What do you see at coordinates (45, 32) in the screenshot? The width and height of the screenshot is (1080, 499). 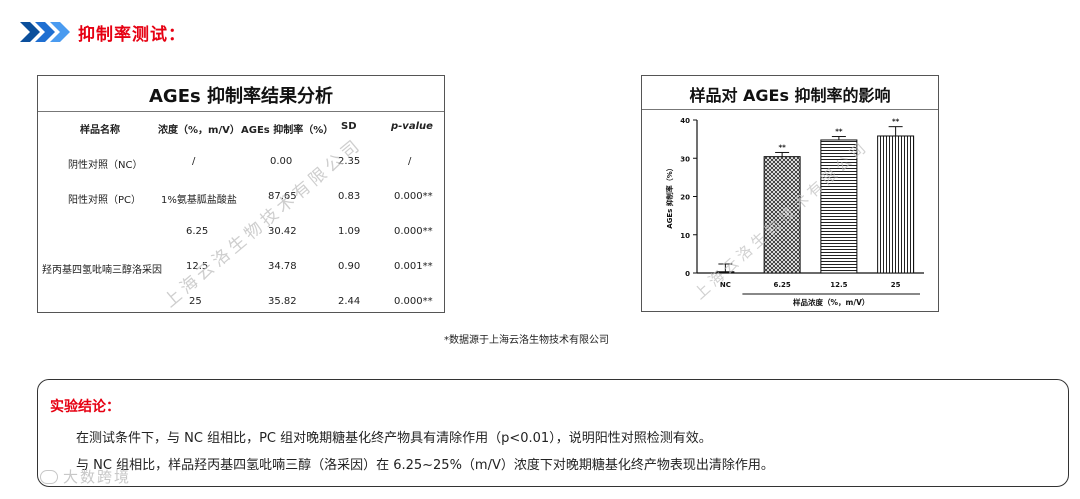 I see `chevron-arrows-icon` at bounding box center [45, 32].